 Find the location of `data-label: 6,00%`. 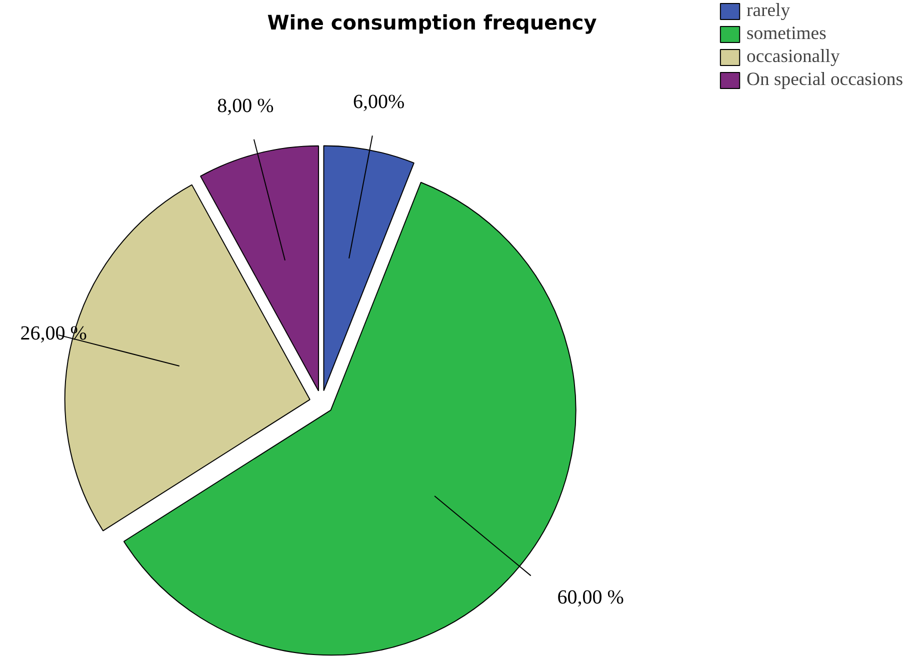

data-label: 6,00% is located at coordinates (379, 101).